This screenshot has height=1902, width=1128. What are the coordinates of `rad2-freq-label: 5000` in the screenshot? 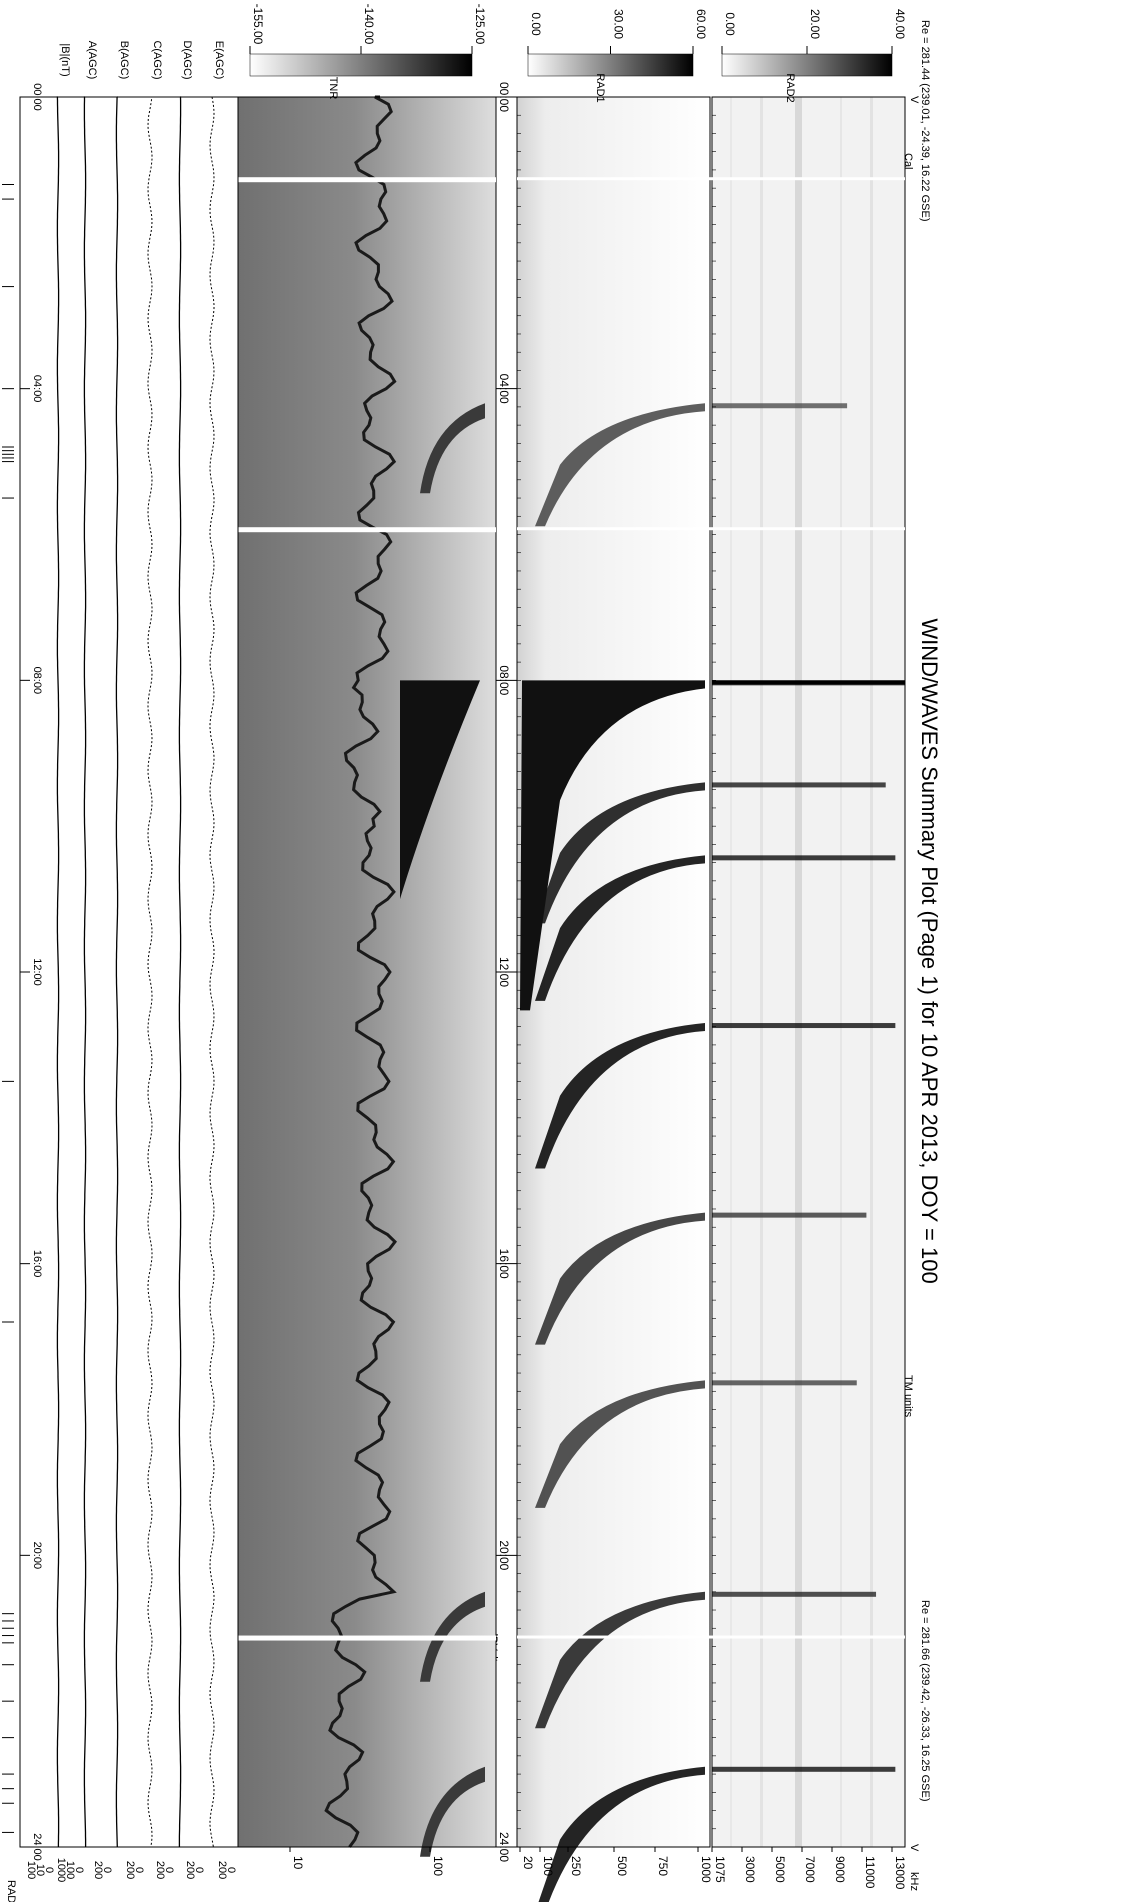 It's located at (780, 1869).